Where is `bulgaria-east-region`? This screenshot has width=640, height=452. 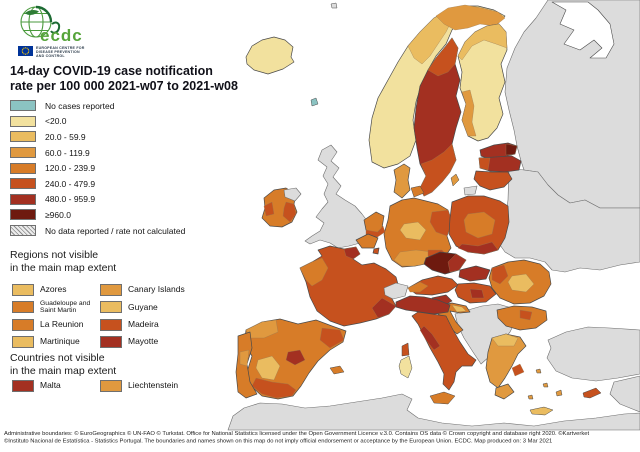
bulgaria-east-region is located at coordinates (526, 315).